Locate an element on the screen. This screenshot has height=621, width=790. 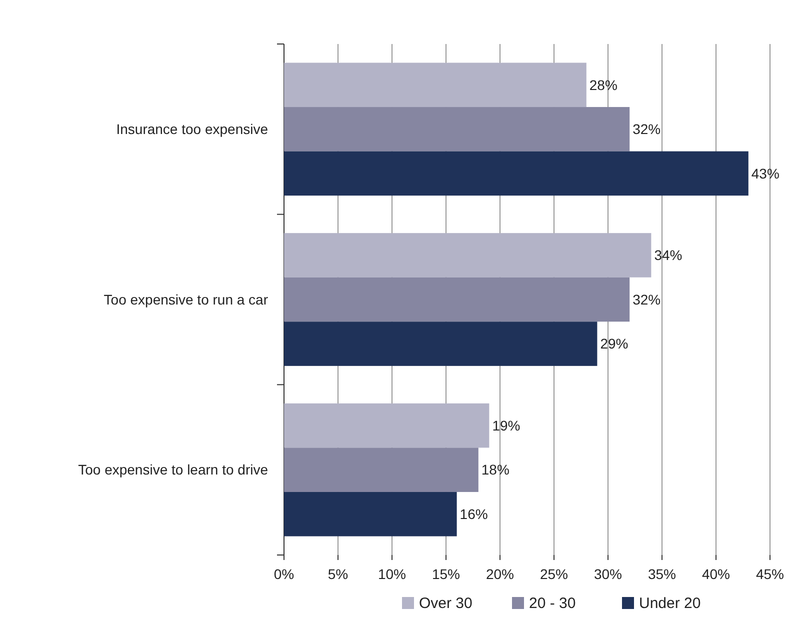
legend-label: Over 30 is located at coordinates (445, 603).